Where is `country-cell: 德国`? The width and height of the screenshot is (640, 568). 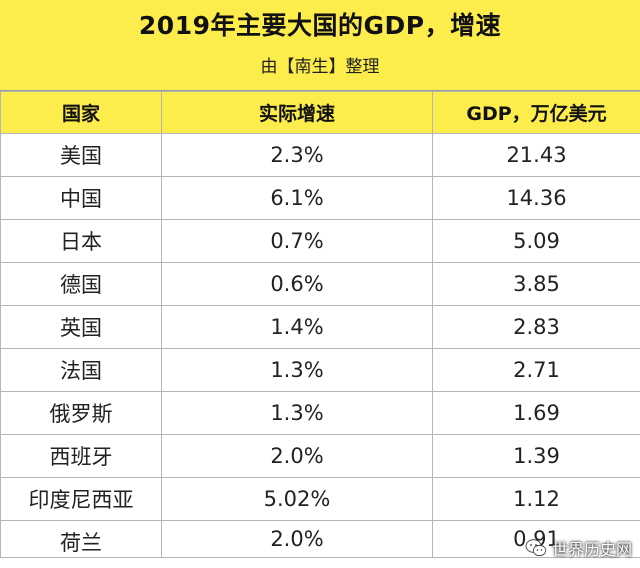
country-cell: 德国 is located at coordinates (81, 284).